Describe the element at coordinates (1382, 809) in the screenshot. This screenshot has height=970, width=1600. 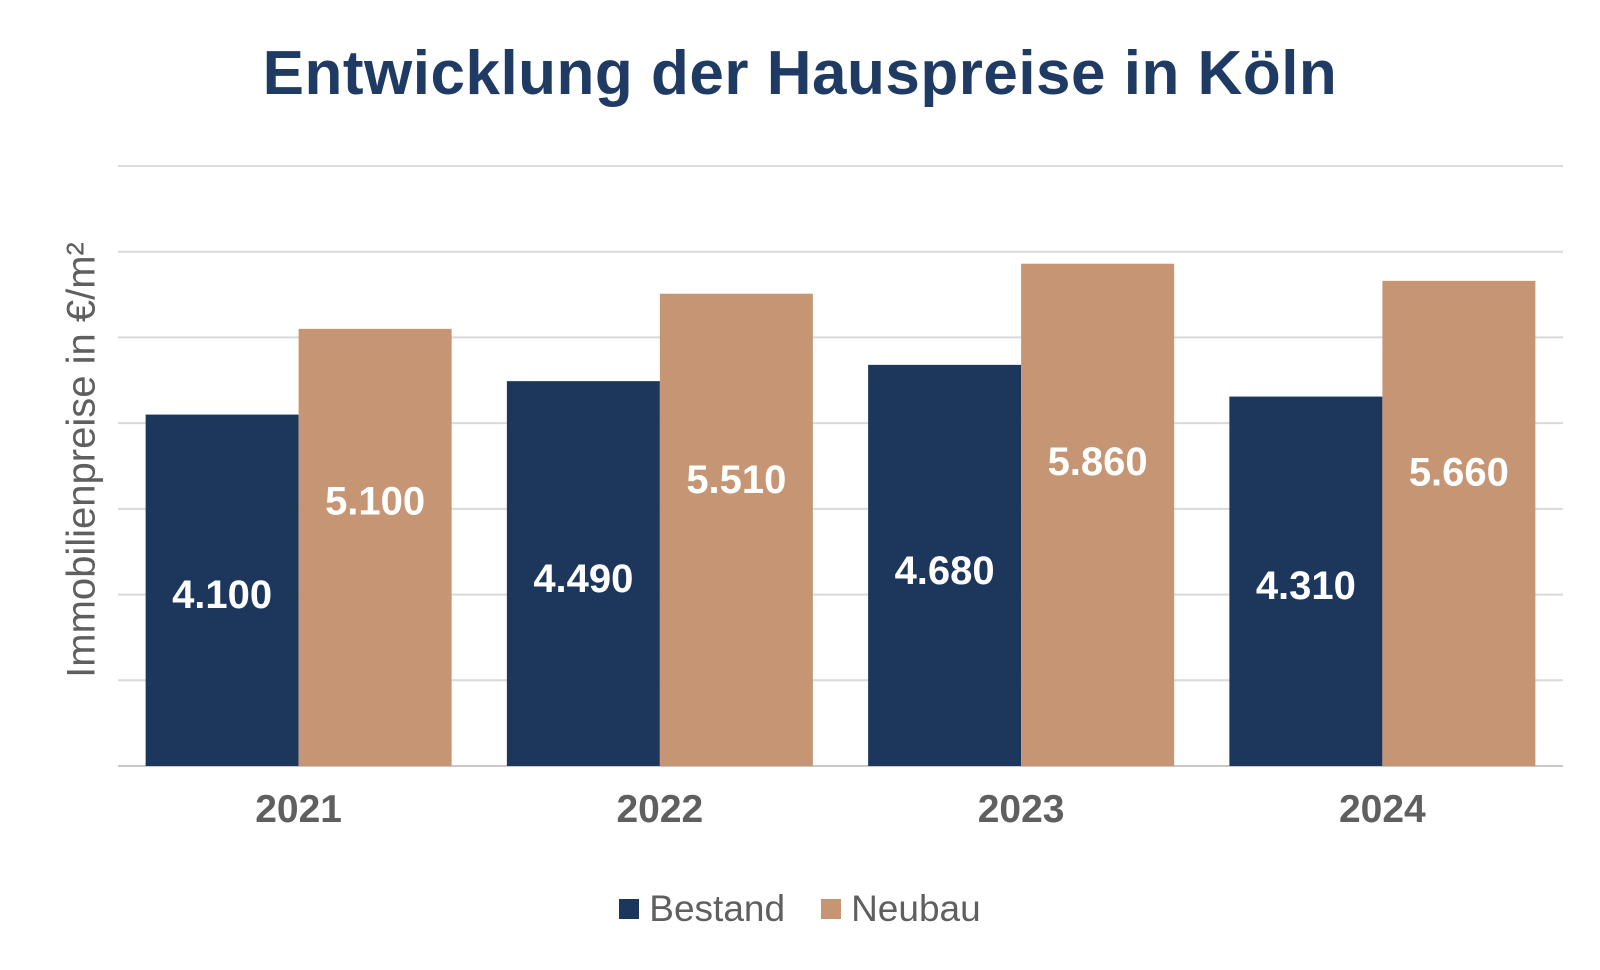
I see `x-tick-label-2024: 2024` at that location.